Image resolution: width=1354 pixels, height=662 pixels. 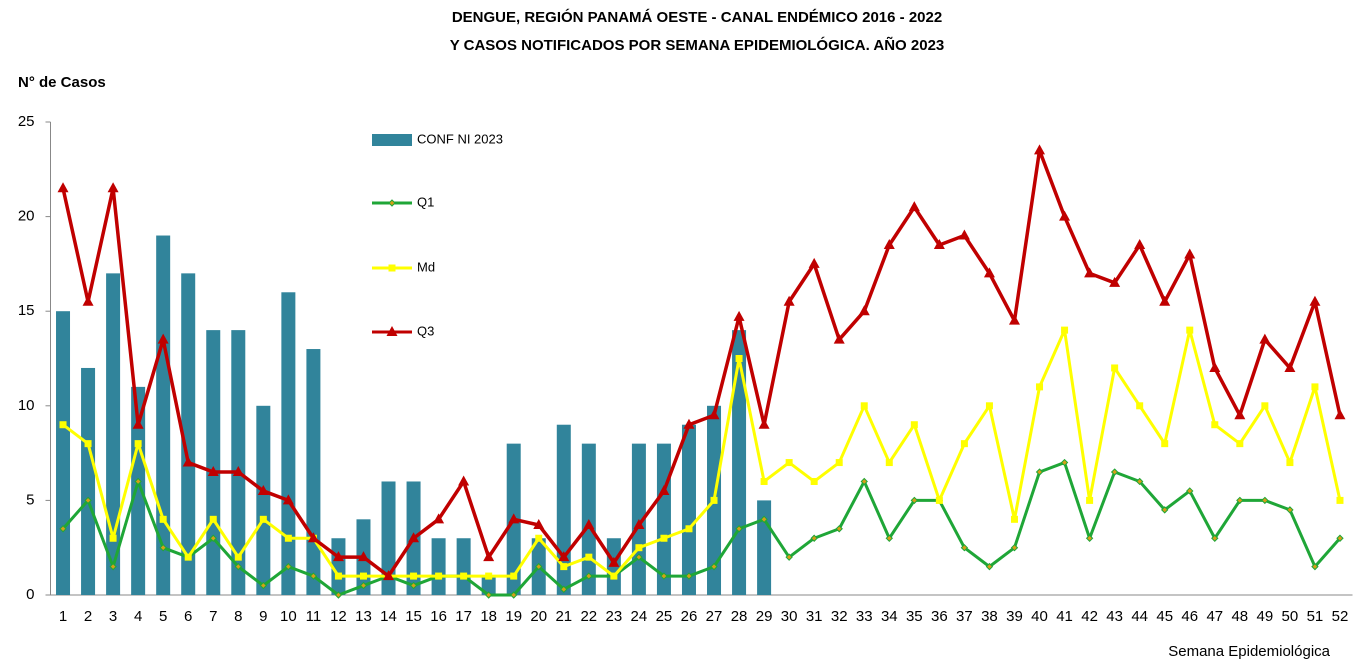 What do you see at coordinates (88, 616) in the screenshot?
I see `x-tick-label: 2` at bounding box center [88, 616].